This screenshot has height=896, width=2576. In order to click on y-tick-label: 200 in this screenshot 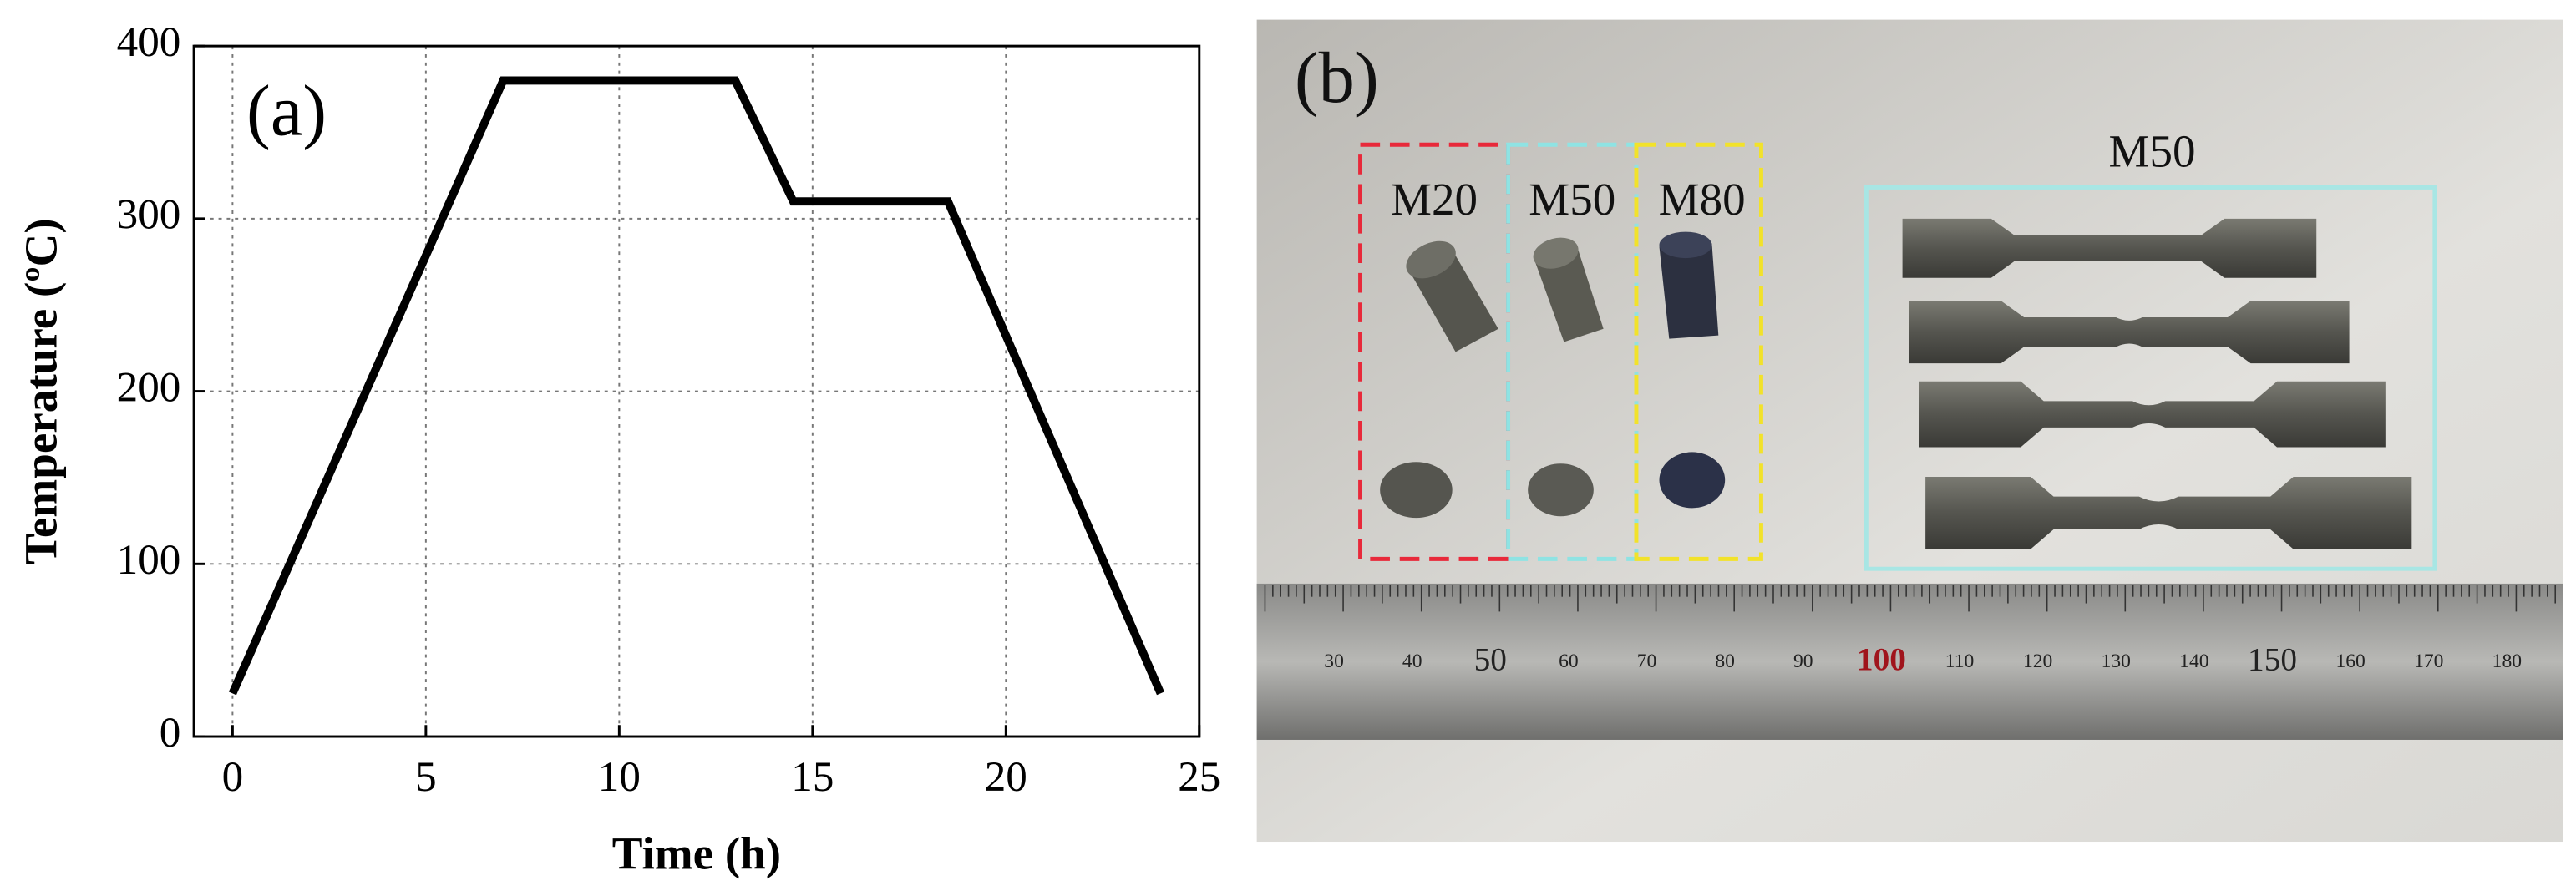, I will do `click(149, 387)`.